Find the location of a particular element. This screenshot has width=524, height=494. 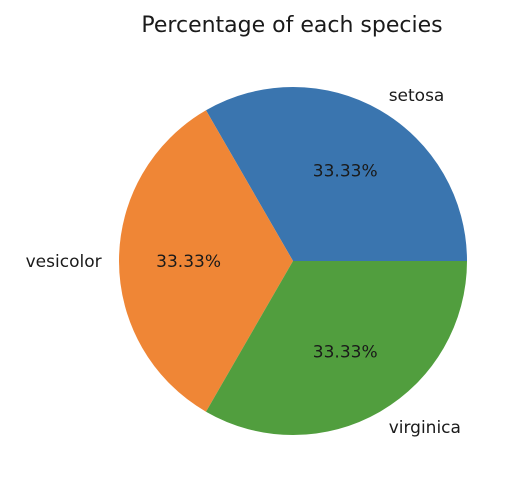

pct-label-vesicolor: 33.33% is located at coordinates (188, 262).